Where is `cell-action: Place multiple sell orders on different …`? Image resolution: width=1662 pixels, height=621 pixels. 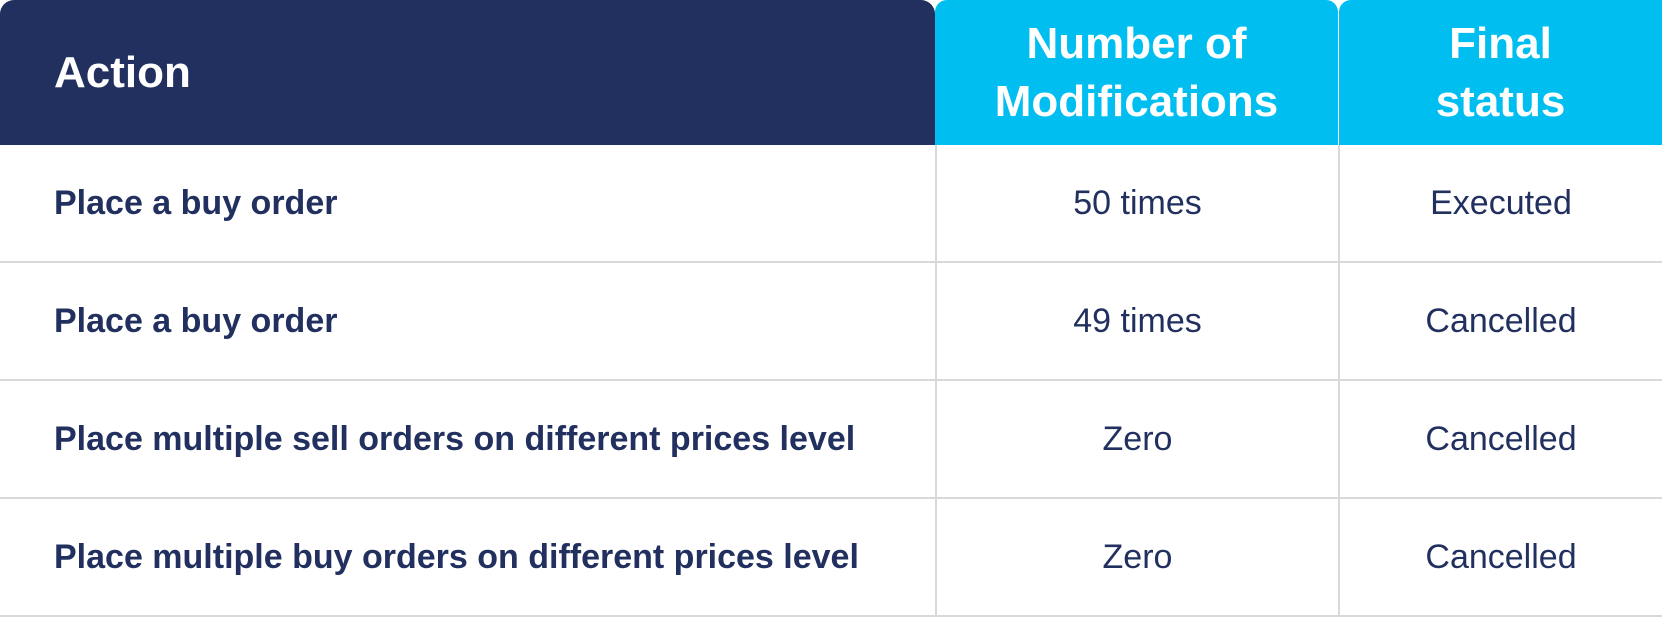
cell-action: Place multiple sell orders on different … is located at coordinates (455, 438).